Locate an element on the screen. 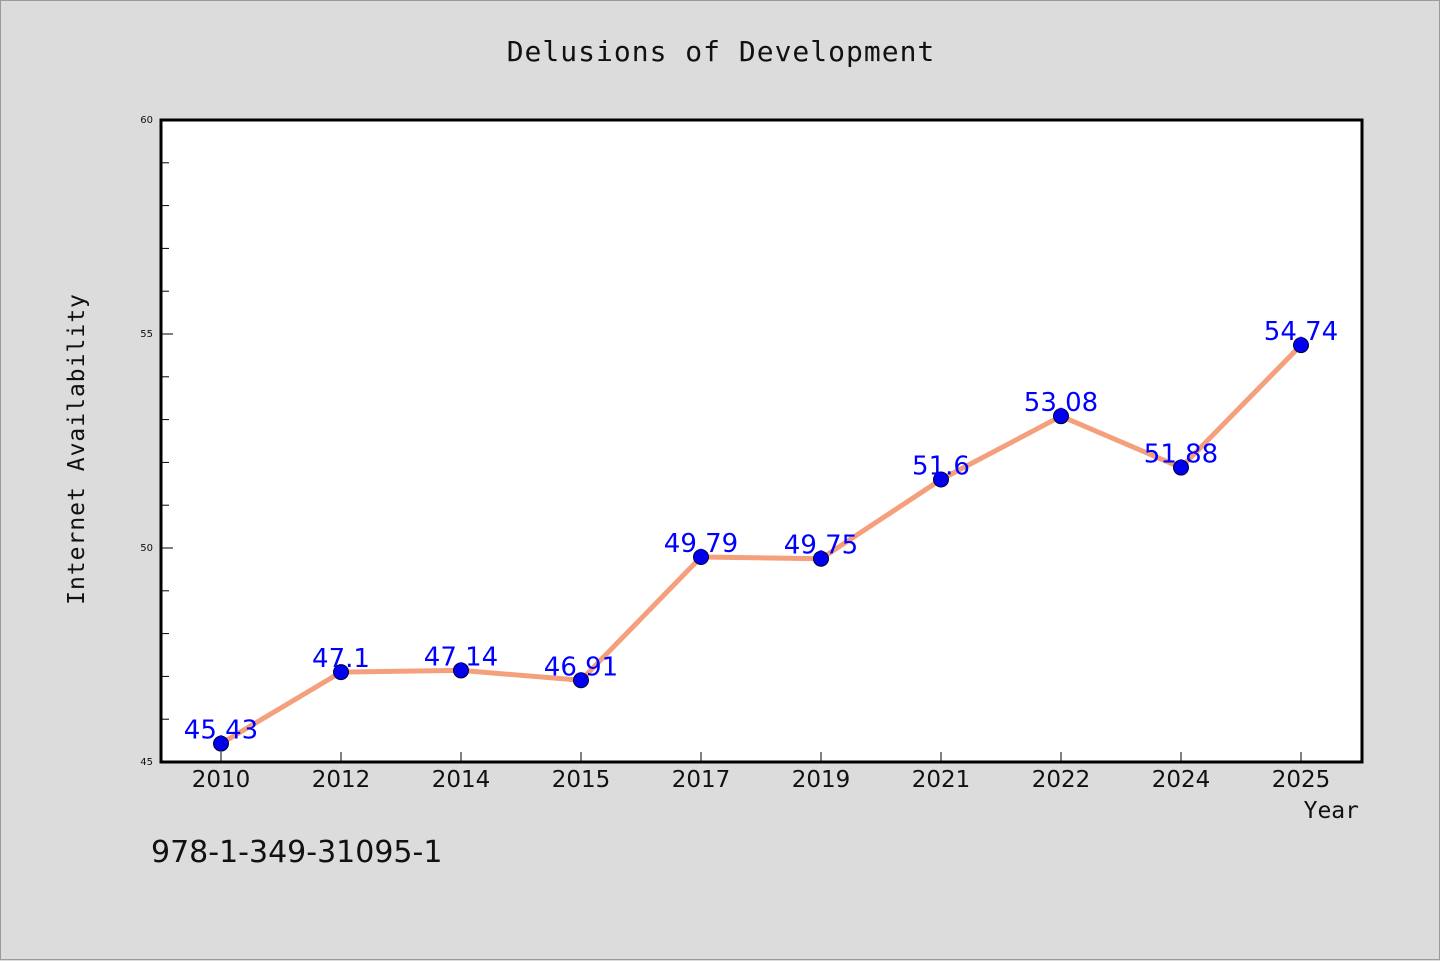 The height and width of the screenshot is (961, 1440). y-tick-label: 55 is located at coordinates (146, 334).